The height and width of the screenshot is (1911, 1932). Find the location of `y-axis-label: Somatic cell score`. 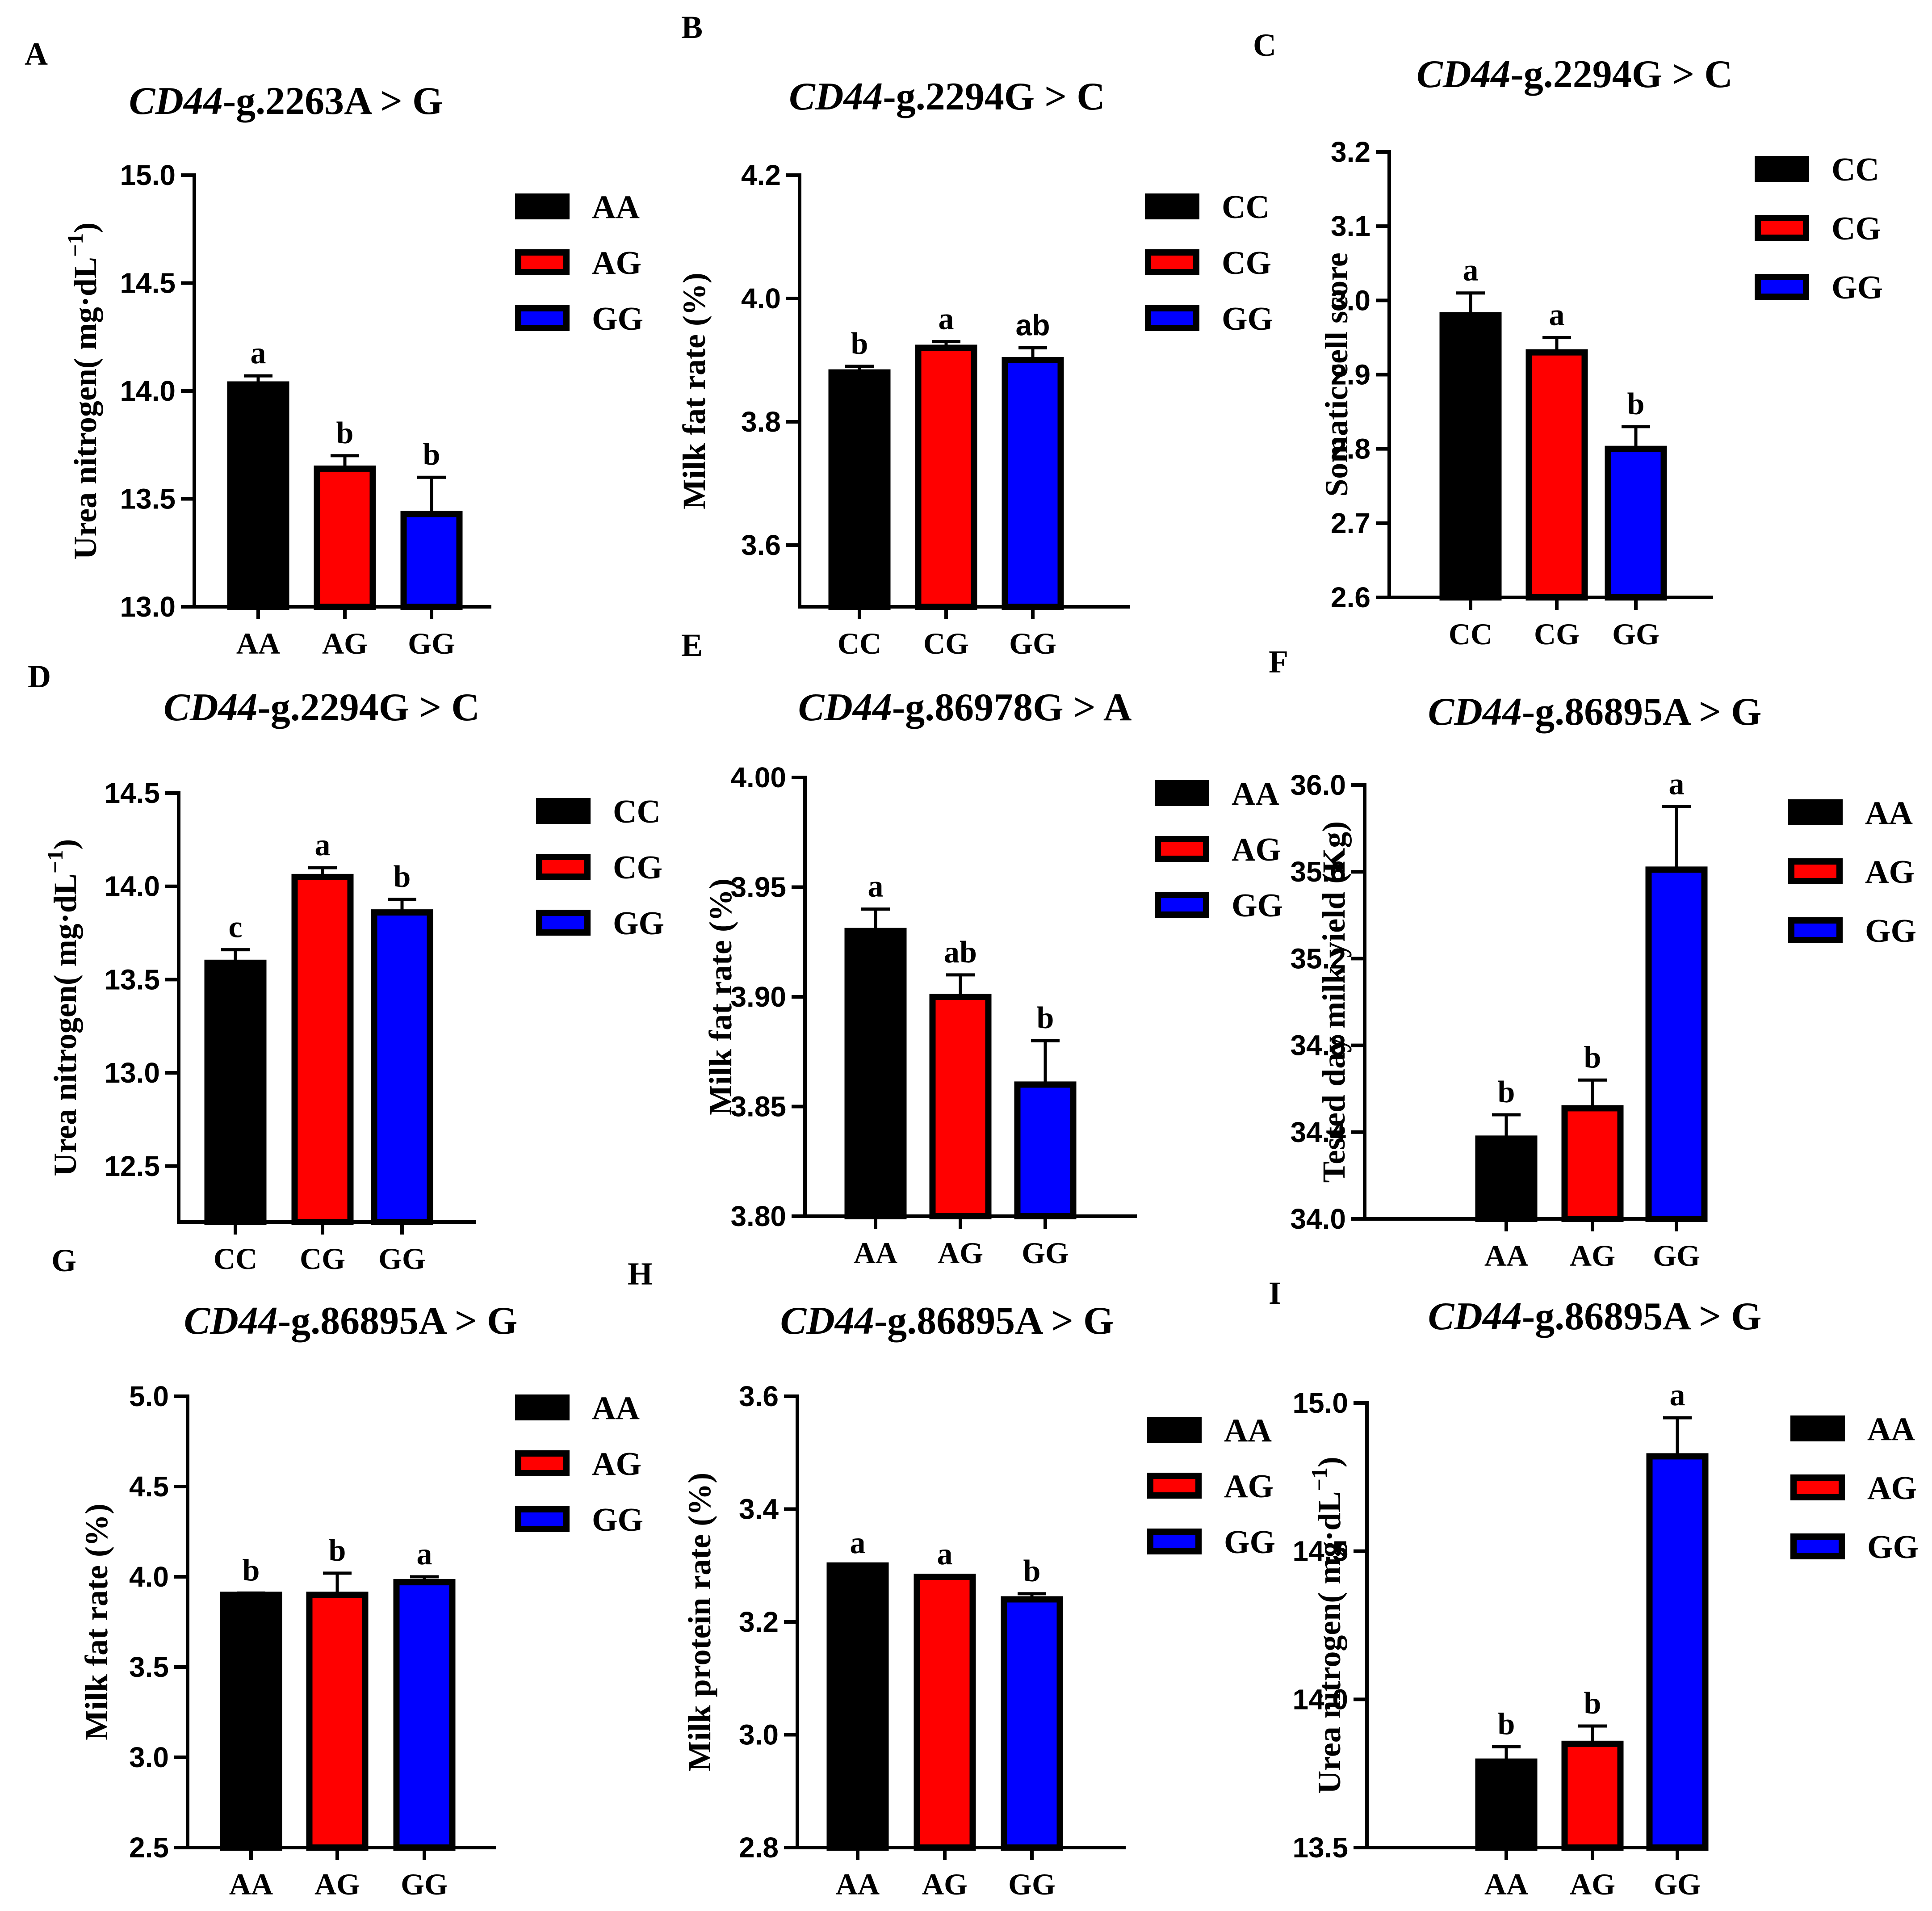

y-axis-label: Somatic cell score is located at coordinates (1336, 374).